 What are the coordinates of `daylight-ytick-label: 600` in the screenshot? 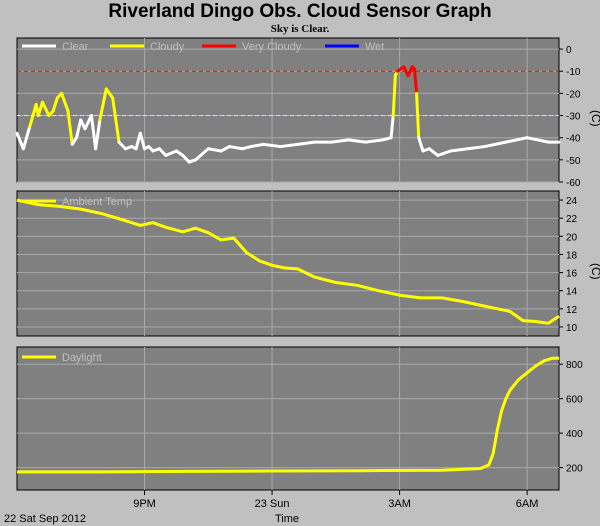 It's located at (574, 400).